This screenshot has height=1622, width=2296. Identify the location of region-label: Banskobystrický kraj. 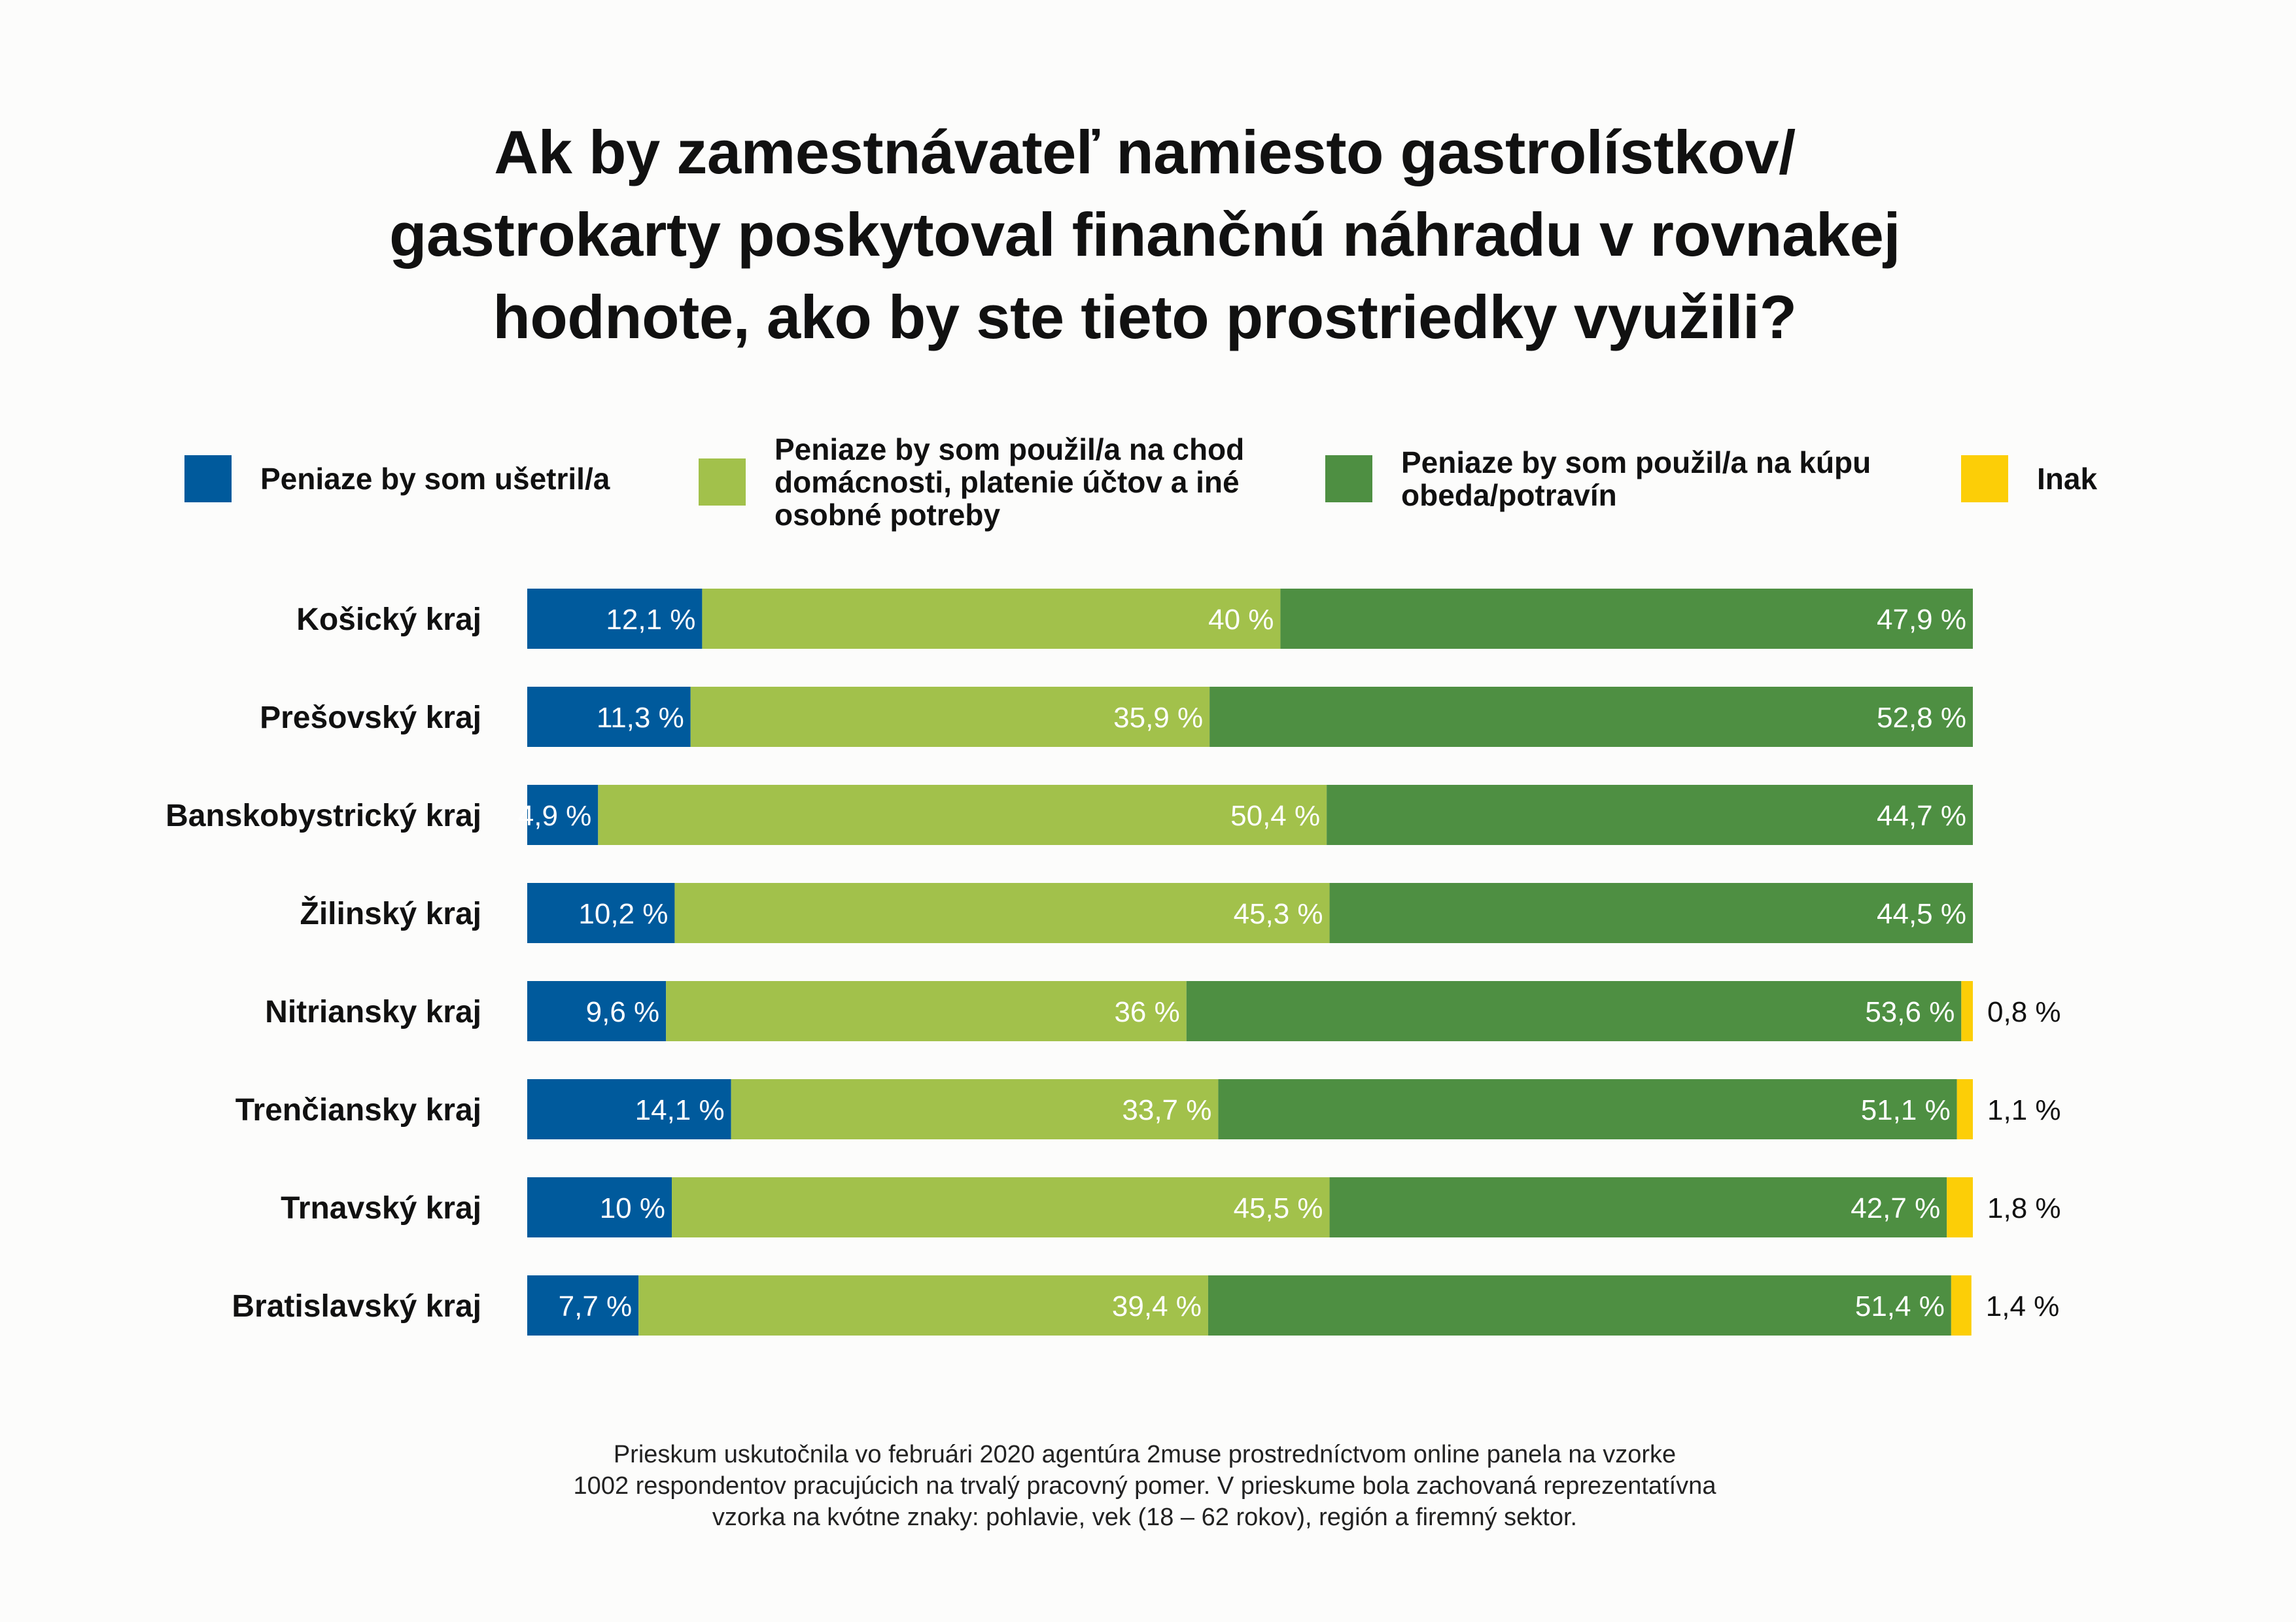
(323, 816).